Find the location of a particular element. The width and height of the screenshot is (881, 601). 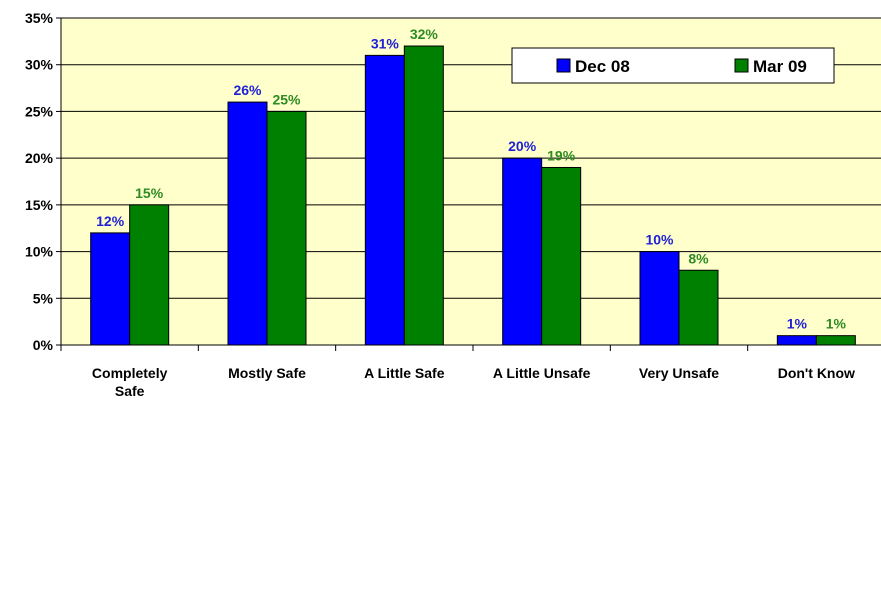

y-tick-label: 25% is located at coordinates (39, 111).